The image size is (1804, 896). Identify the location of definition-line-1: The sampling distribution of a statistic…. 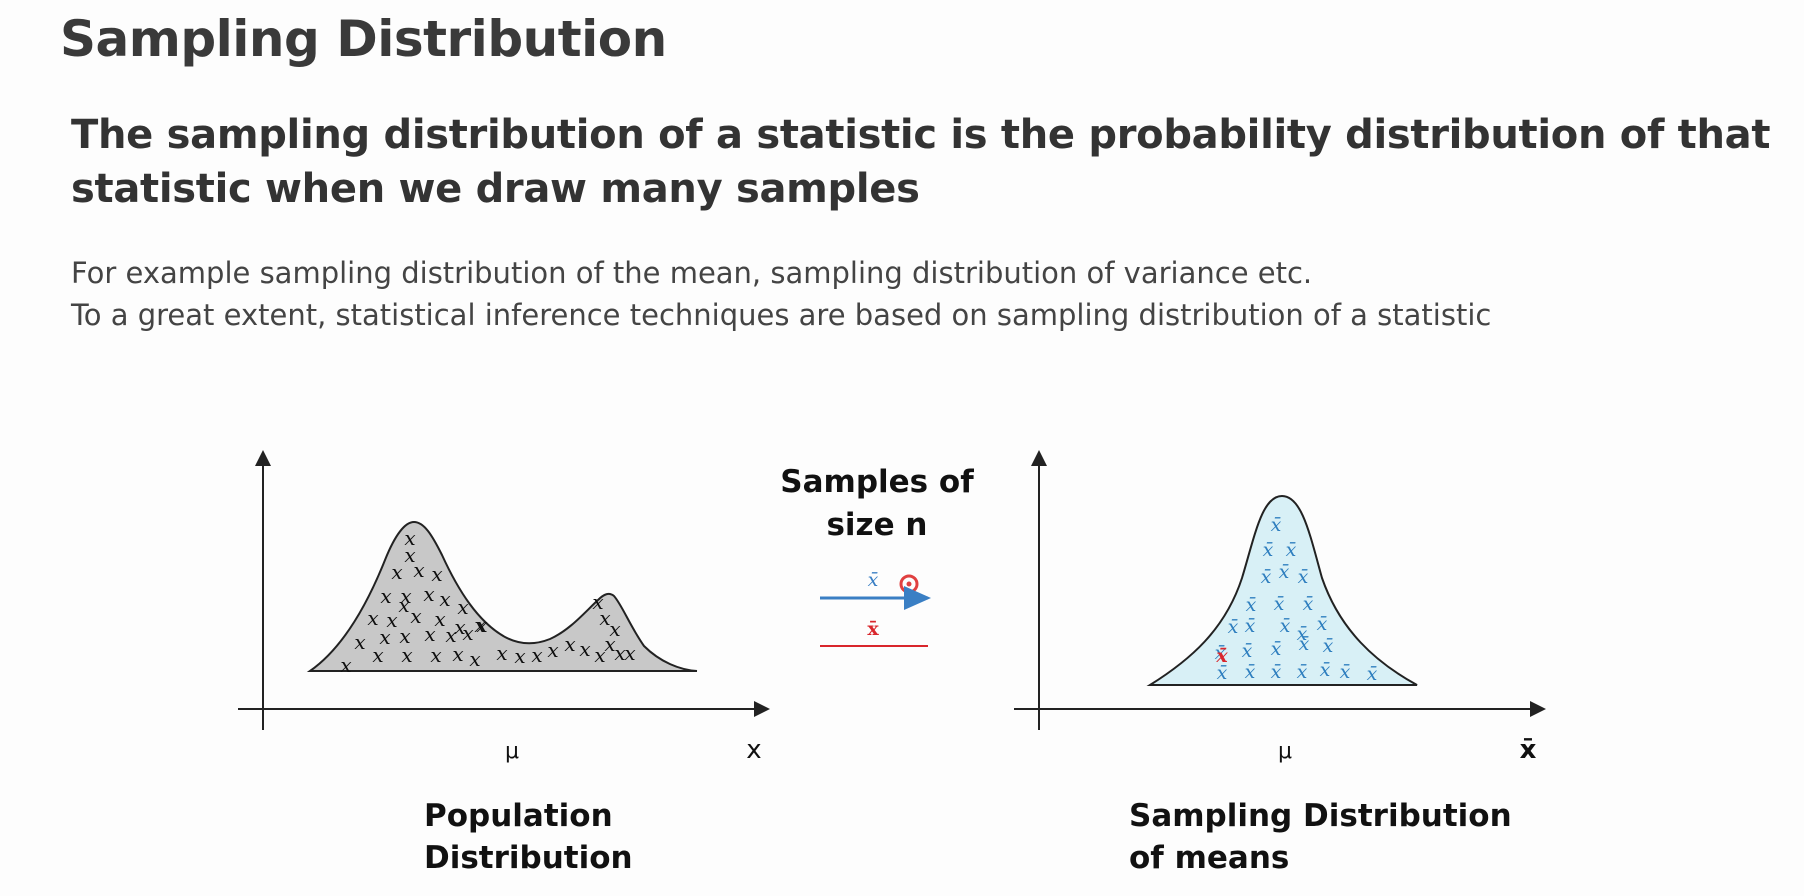
(921, 135).